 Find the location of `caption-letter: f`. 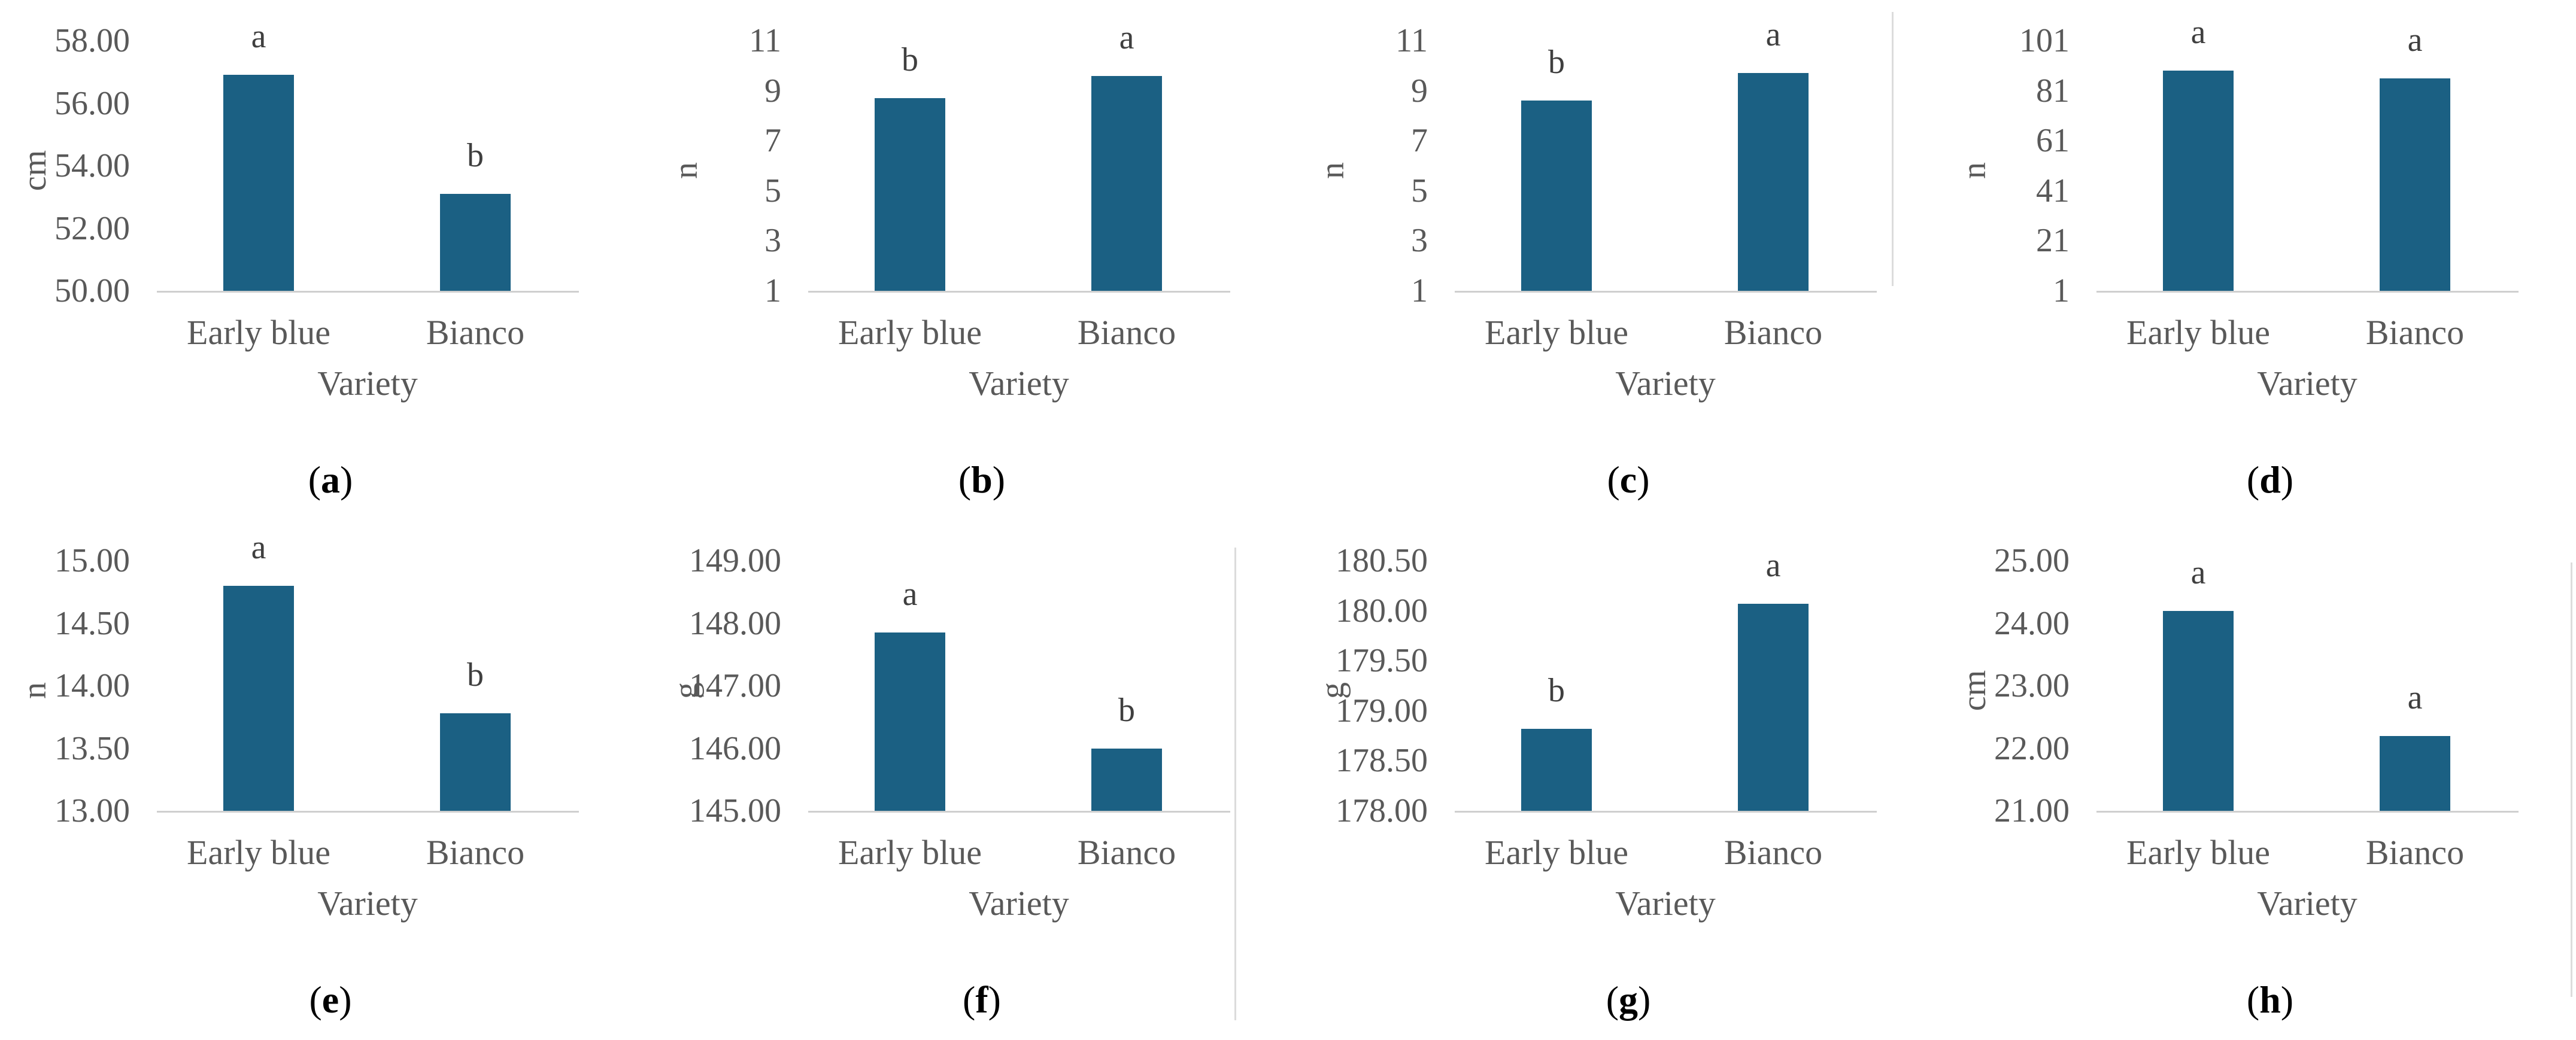

caption-letter: f is located at coordinates (981, 1000).